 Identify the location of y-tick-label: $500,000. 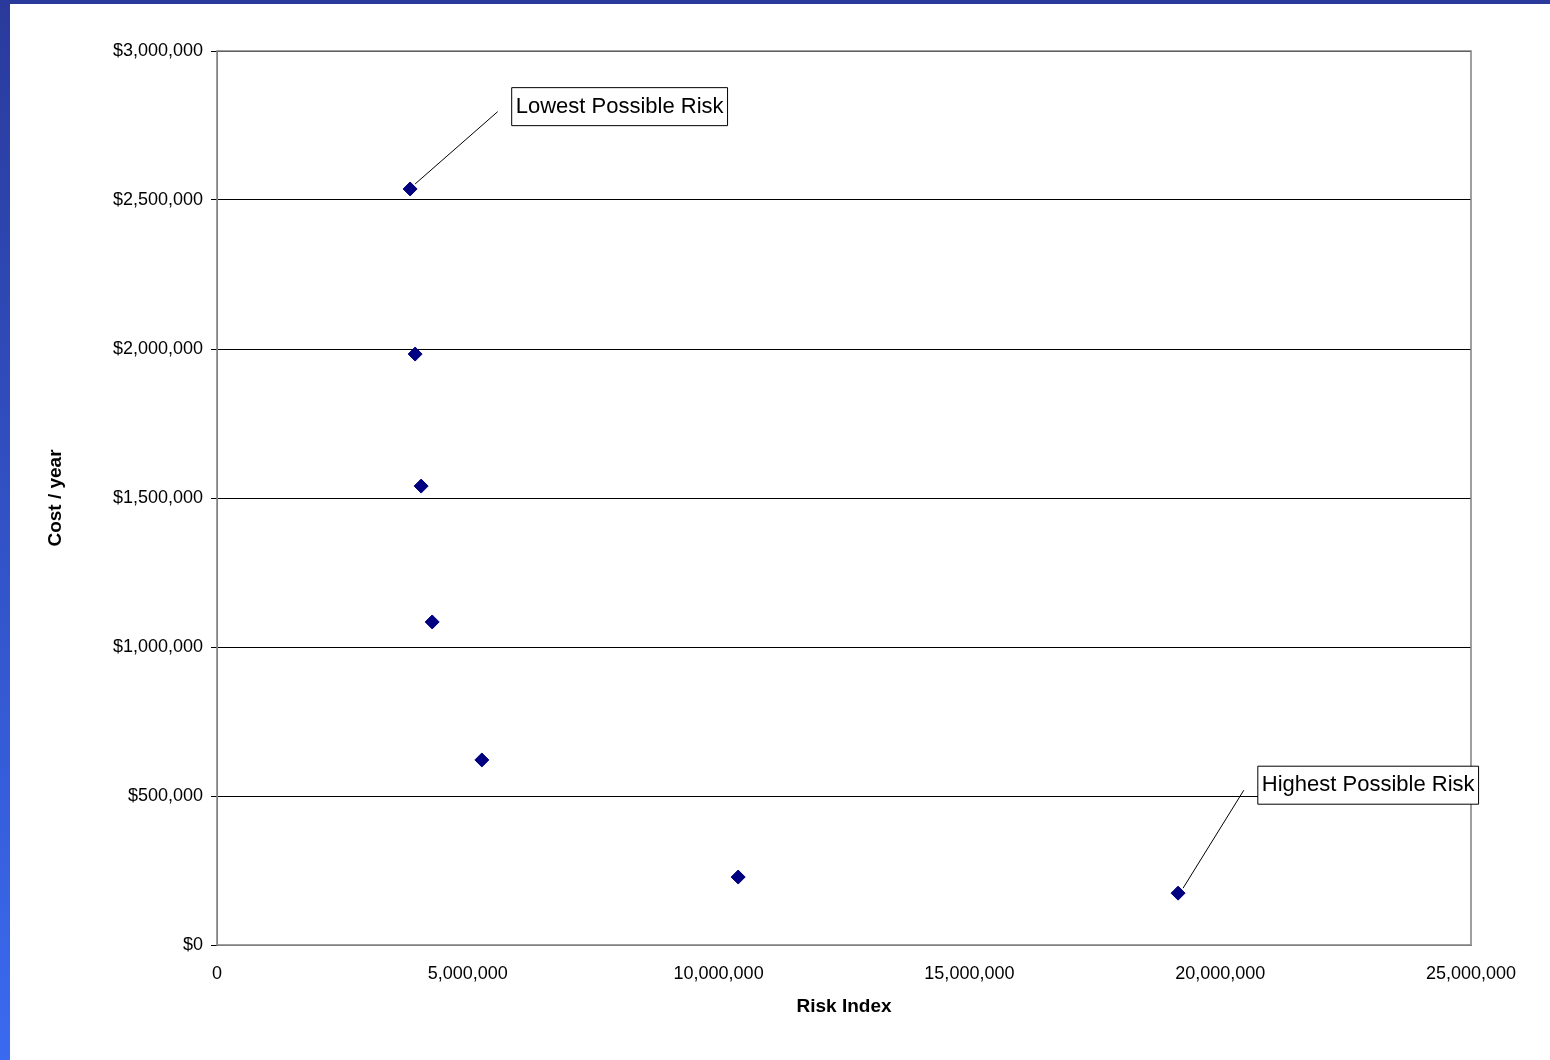
(165, 794).